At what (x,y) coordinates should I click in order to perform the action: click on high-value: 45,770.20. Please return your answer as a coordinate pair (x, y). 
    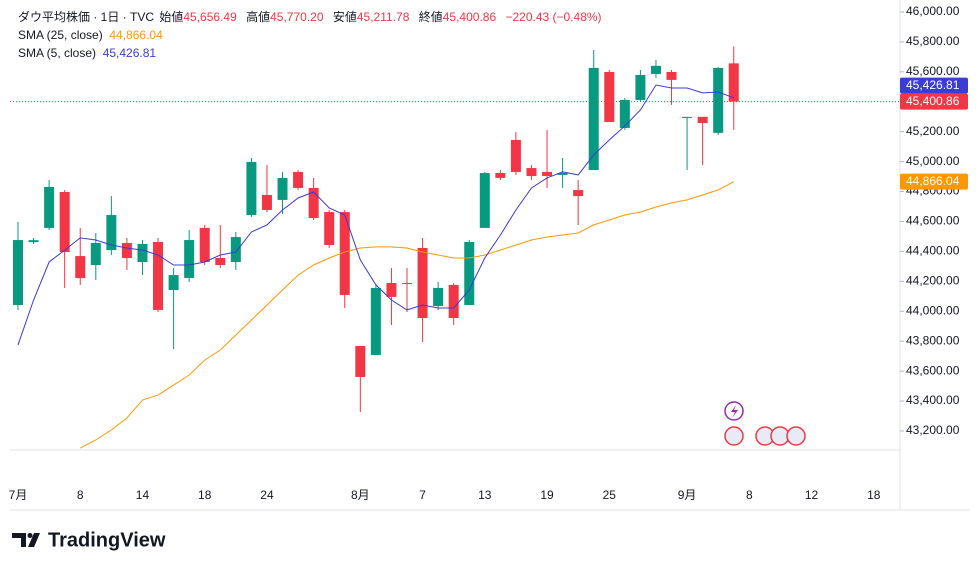
    Looking at the image, I should click on (297, 17).